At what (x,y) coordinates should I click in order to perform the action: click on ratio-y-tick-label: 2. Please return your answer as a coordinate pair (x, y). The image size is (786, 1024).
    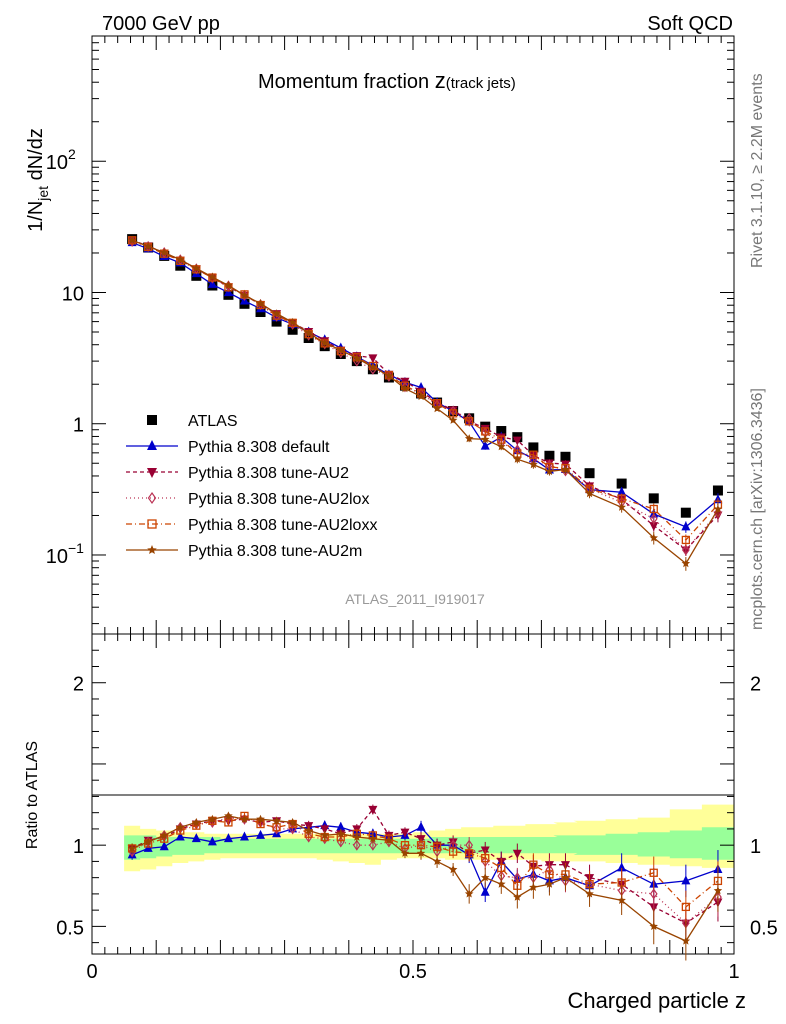
    Looking at the image, I should click on (78, 685).